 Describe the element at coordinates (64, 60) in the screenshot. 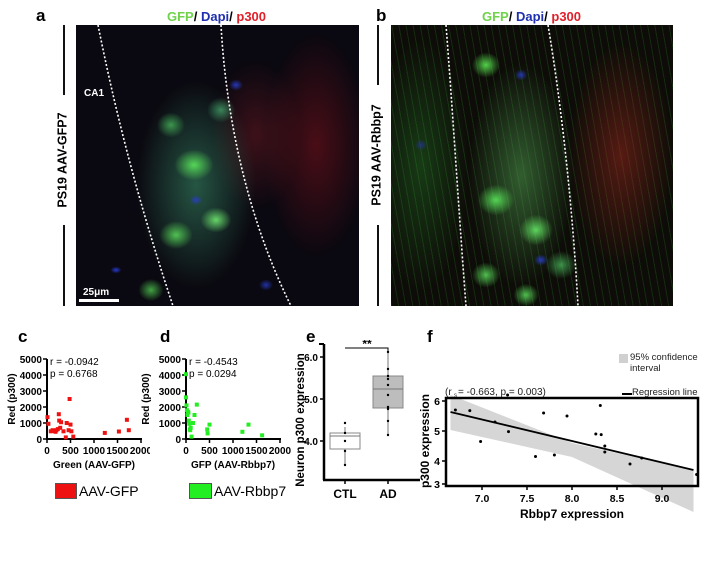

I see `panel-a-side-line-top` at that location.